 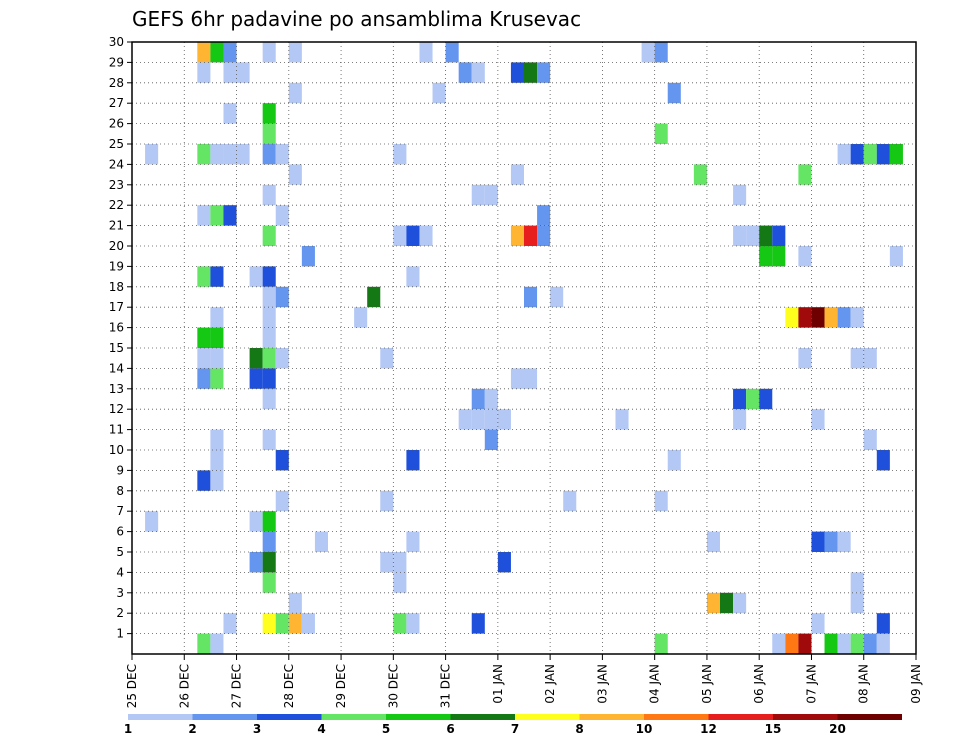 What do you see at coordinates (644, 729) in the screenshot?
I see `colorbar-tick-label: 10` at bounding box center [644, 729].